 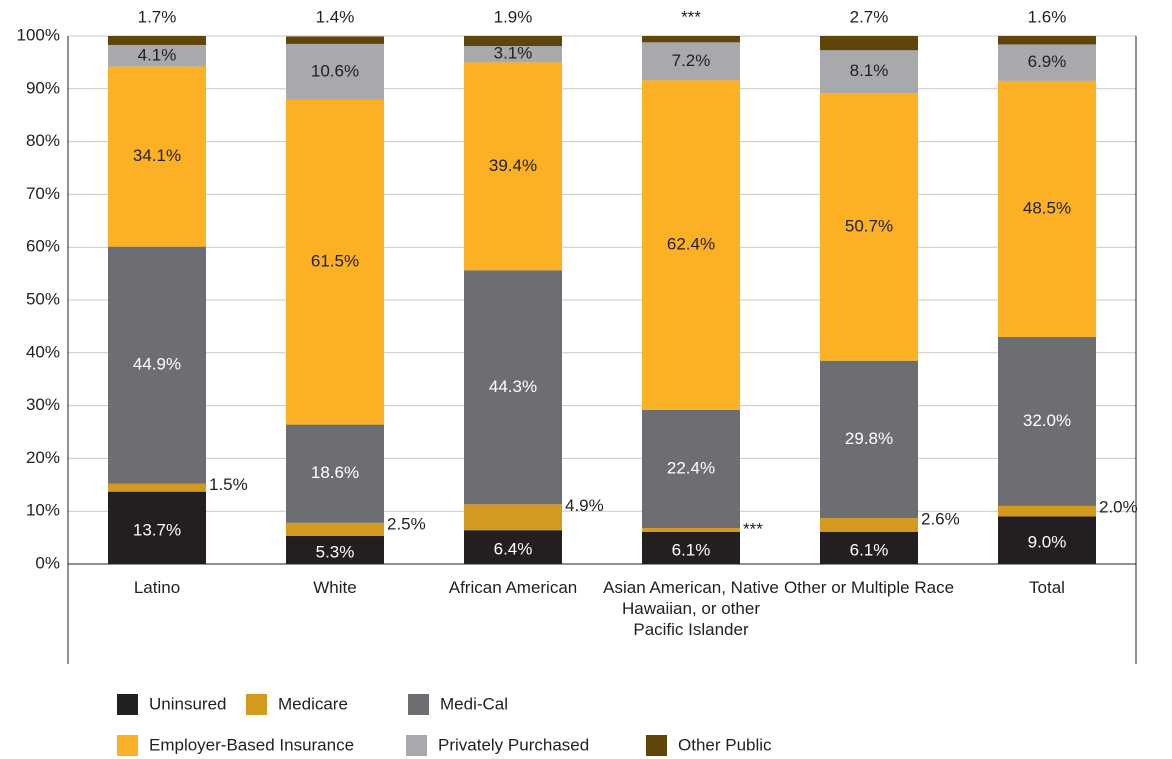 I want to click on data-label: 48.5%, so click(x=1047, y=207).